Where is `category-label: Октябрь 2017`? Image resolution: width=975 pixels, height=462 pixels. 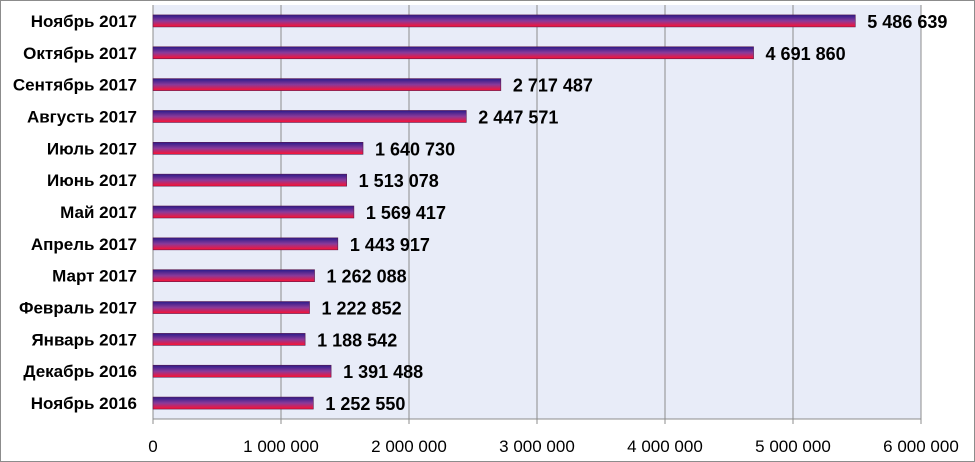
category-label: Октябрь 2017 is located at coordinates (80, 53).